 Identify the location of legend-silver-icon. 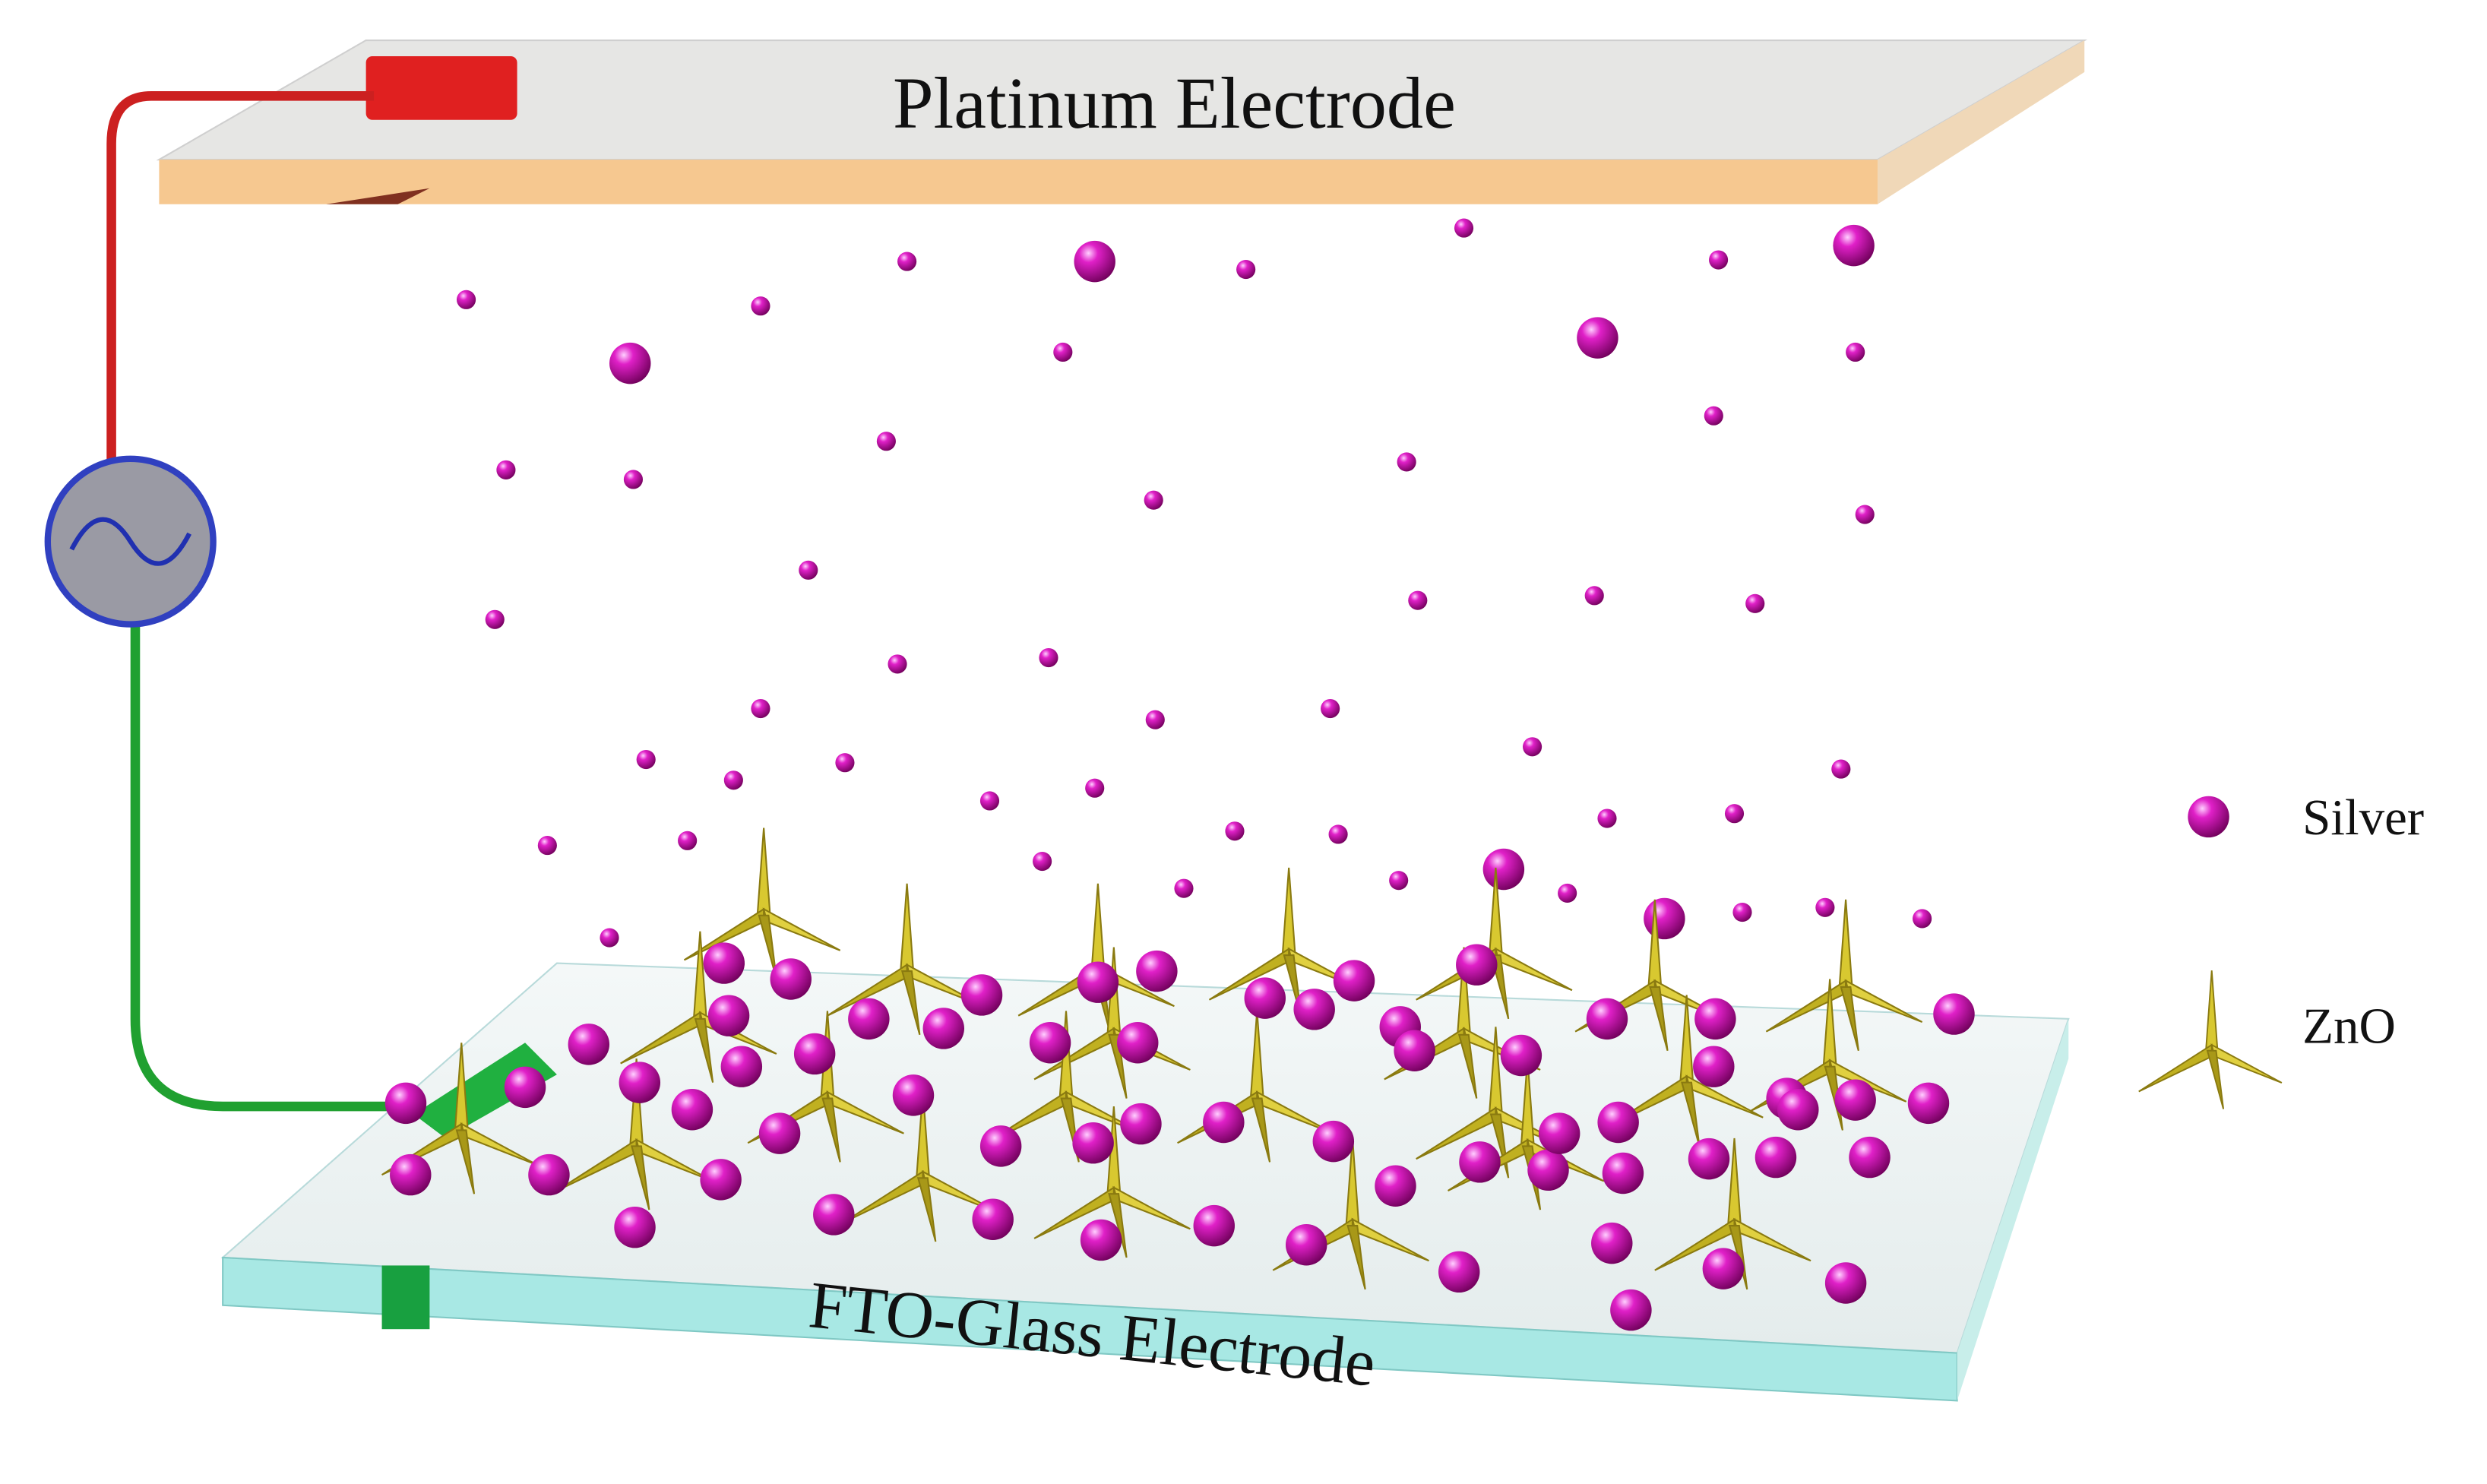
(2208, 817).